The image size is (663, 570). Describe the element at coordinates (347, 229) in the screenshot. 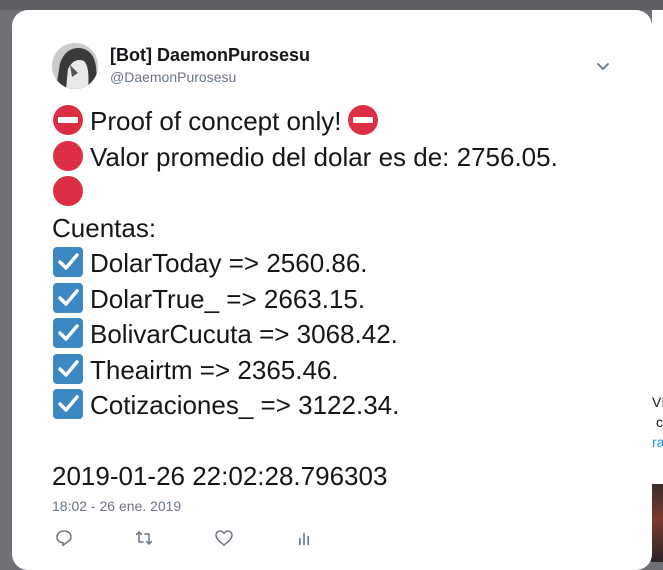

I see `tweet-line: Cuentas:` at that location.